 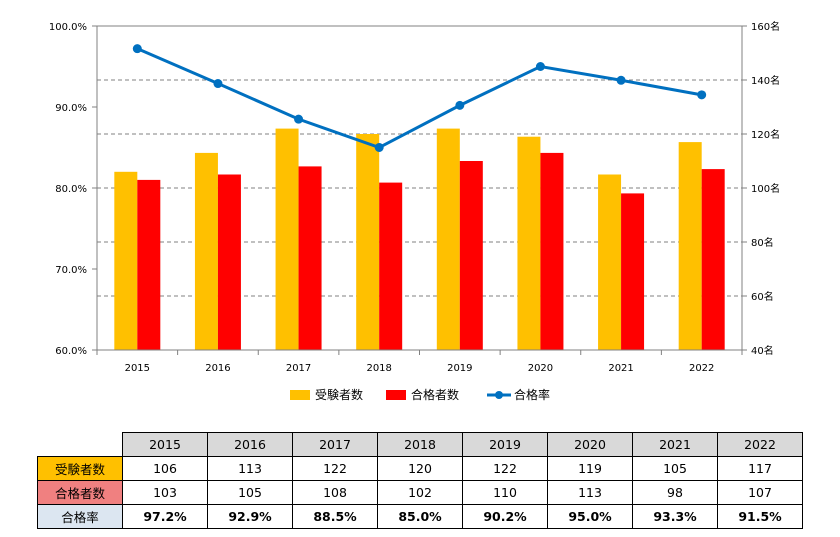 I want to click on table-cell: 120, so click(x=420, y=468).